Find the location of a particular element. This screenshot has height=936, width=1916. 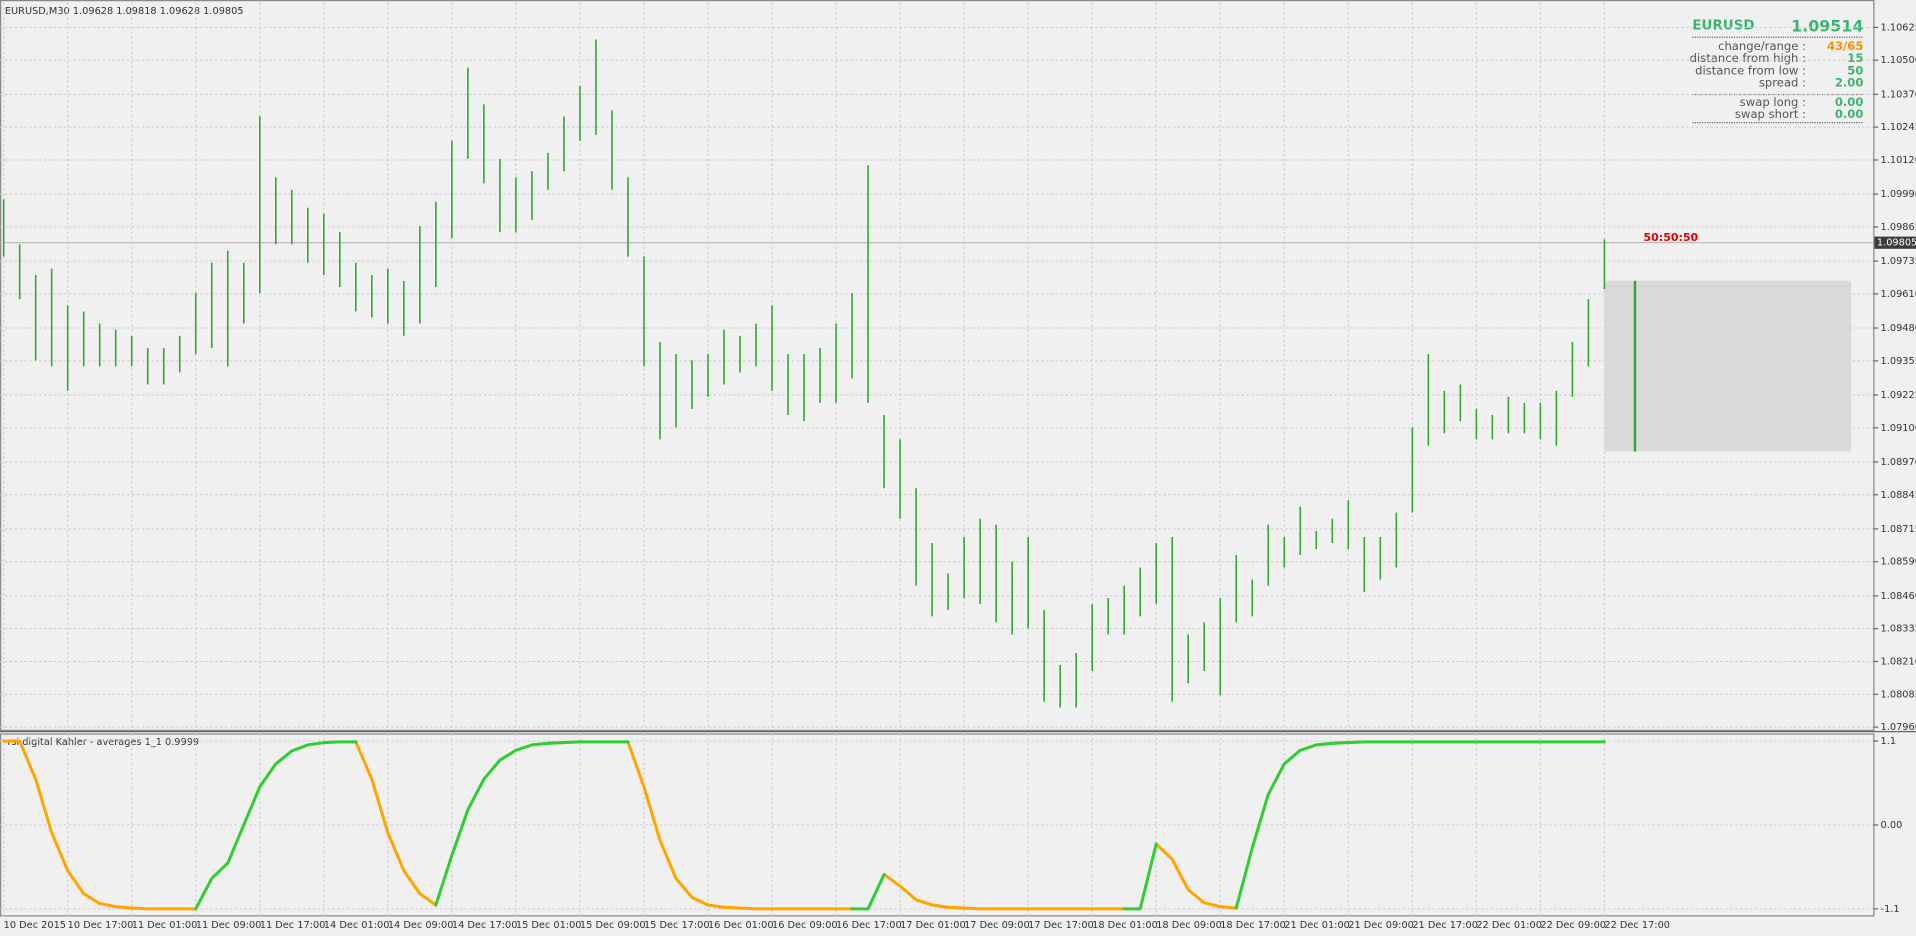

y-tick-label: 1.08210 is located at coordinates (1898, 661).